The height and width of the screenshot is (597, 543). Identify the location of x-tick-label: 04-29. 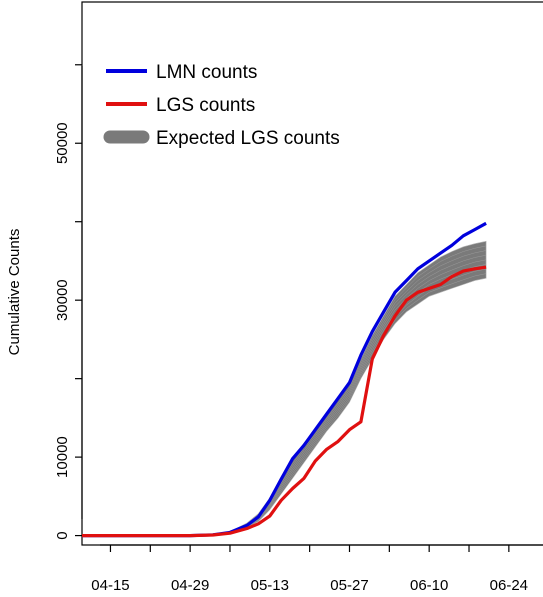
(190, 585).